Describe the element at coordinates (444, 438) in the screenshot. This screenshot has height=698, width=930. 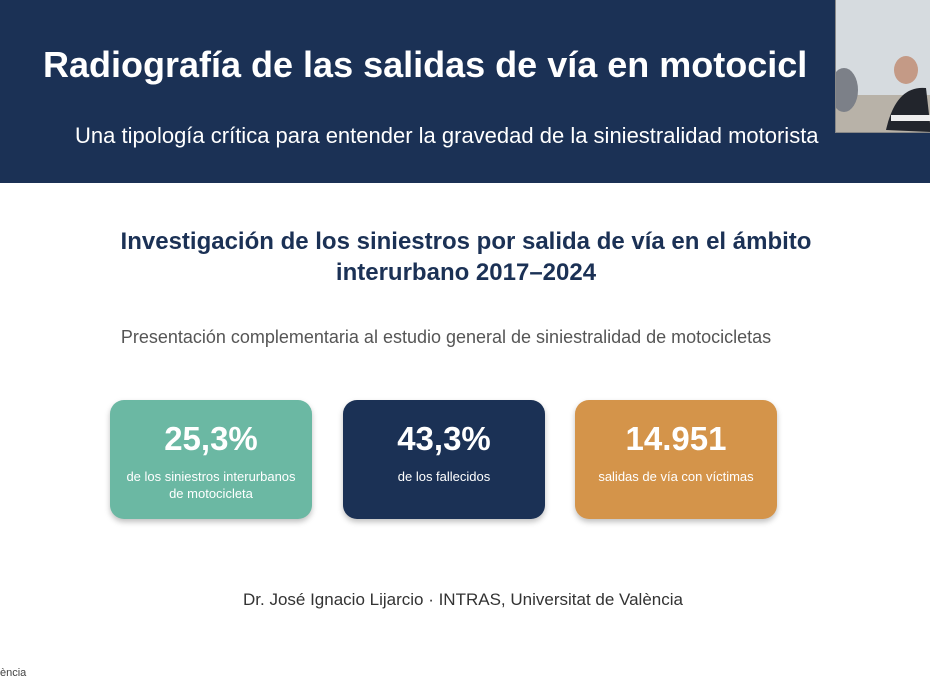
I see `stat-value: 43,3%` at that location.